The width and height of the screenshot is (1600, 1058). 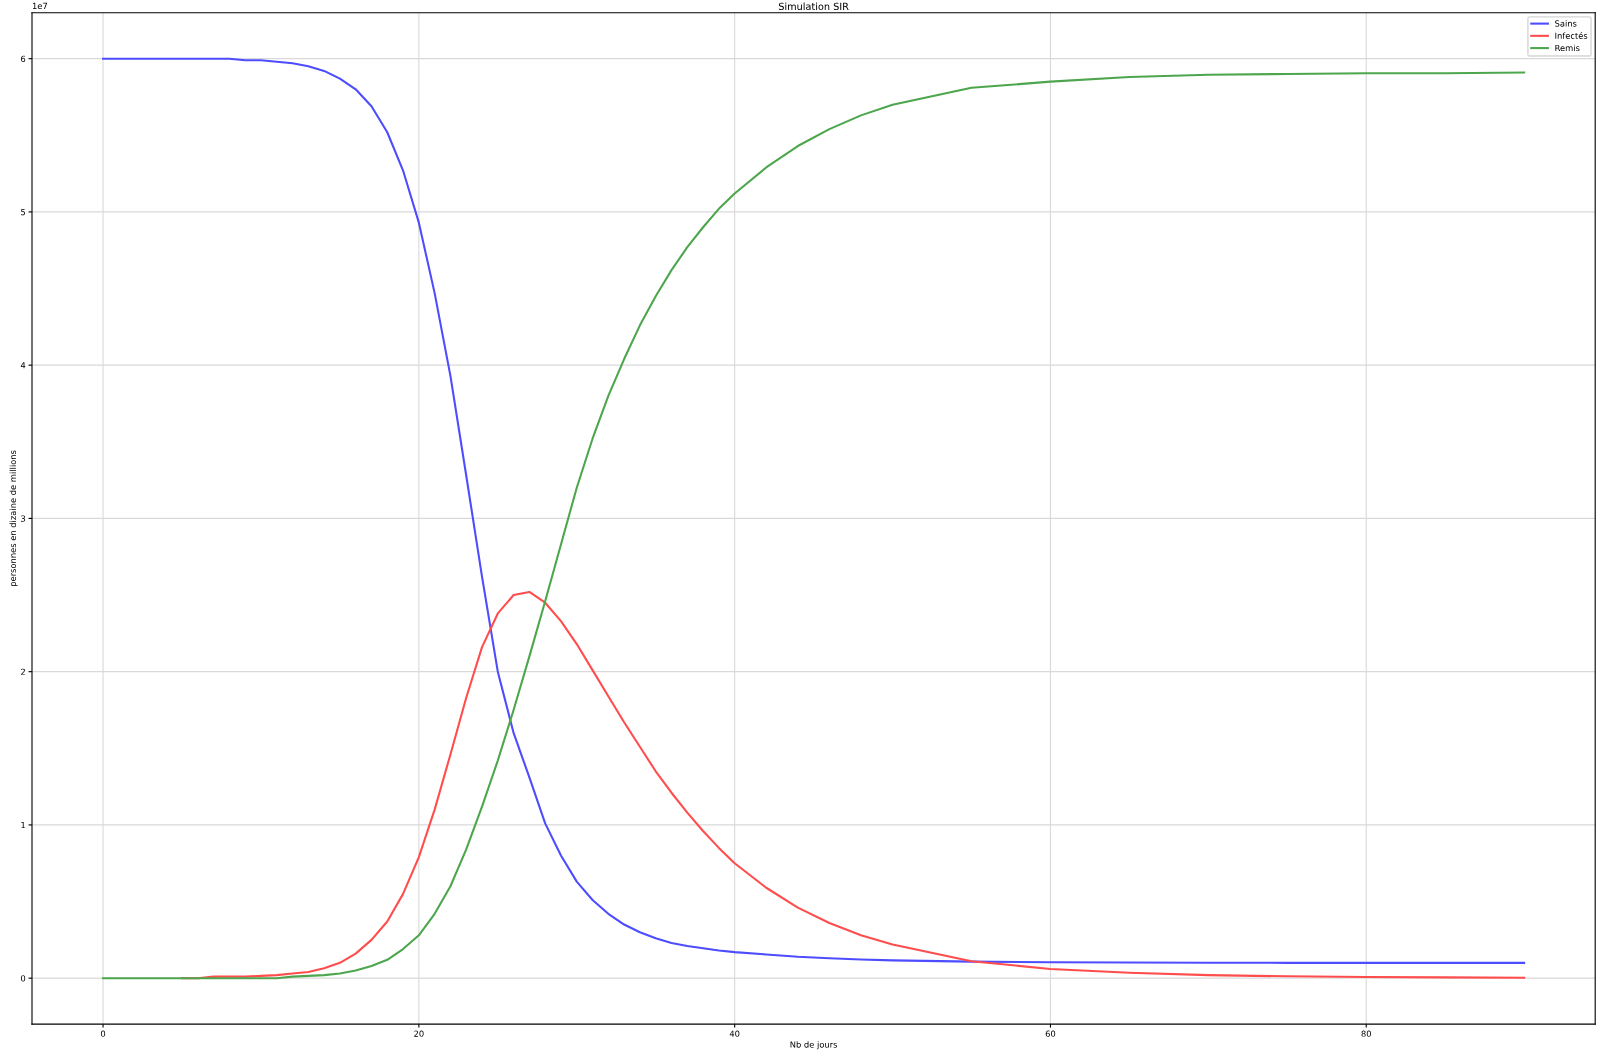 I want to click on x-axis-title: Nb de jours, so click(x=814, y=1045).